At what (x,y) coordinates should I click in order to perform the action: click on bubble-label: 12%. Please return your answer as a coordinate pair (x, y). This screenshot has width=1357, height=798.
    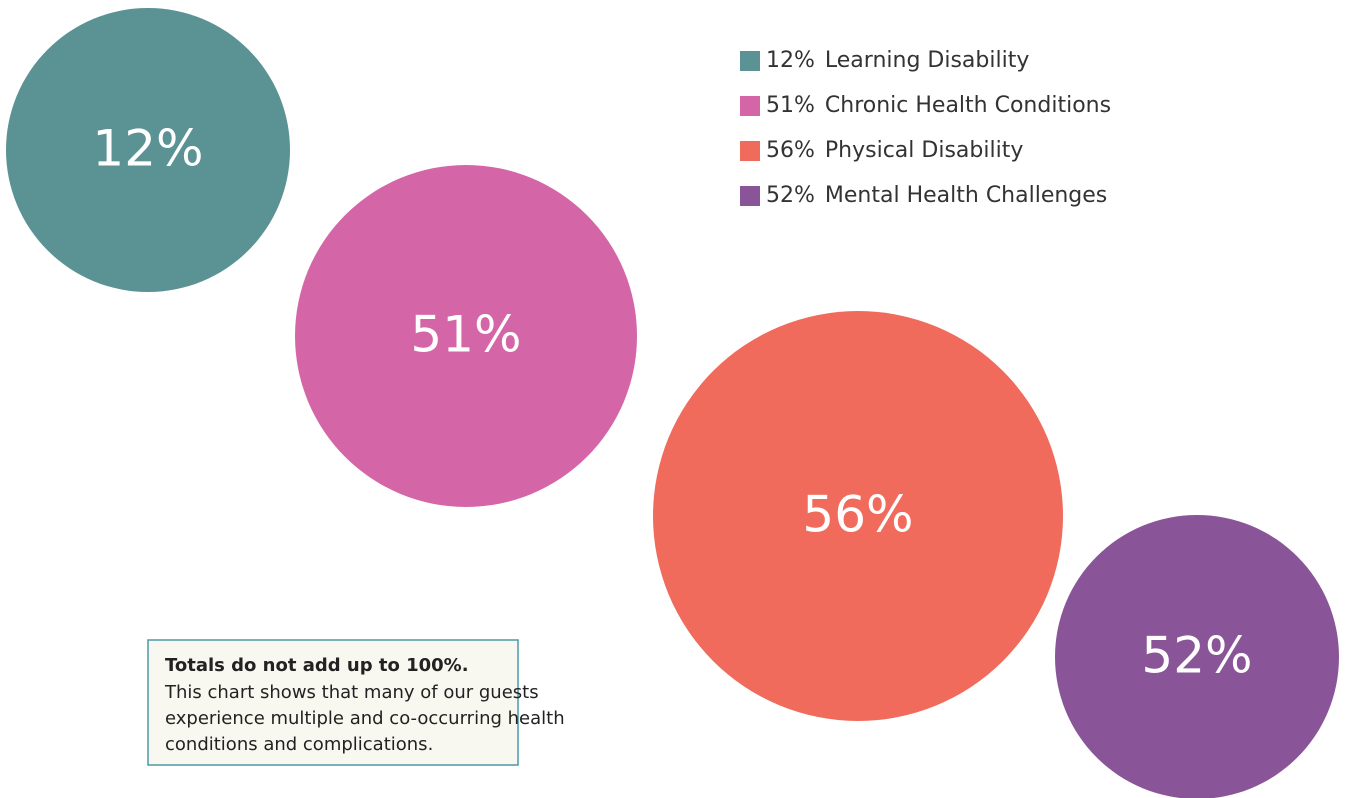
    Looking at the image, I should click on (147, 149).